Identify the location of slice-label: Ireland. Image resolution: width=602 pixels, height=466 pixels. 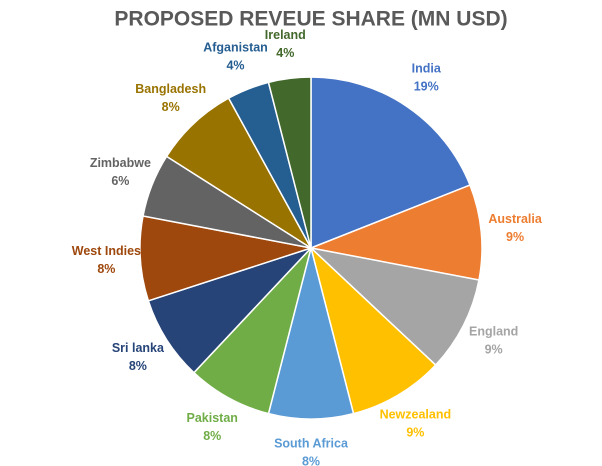
(285, 35).